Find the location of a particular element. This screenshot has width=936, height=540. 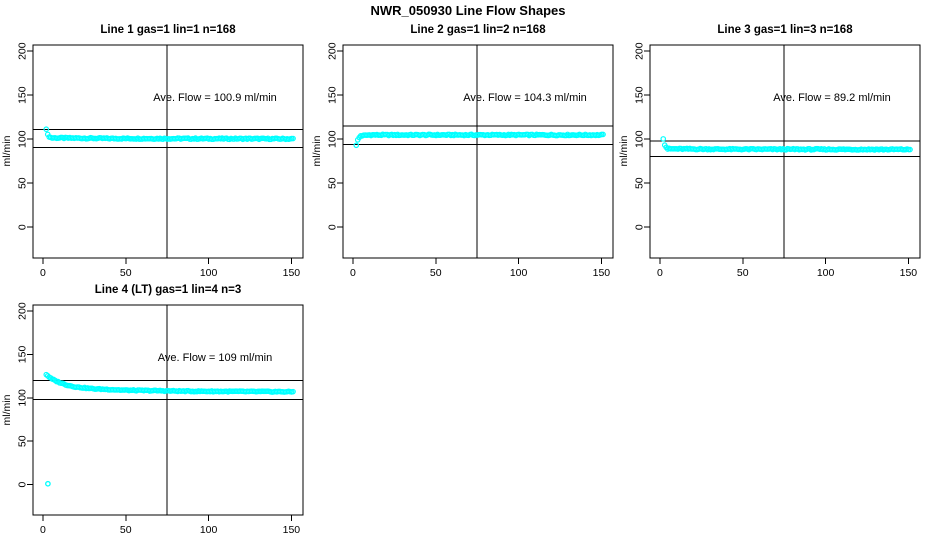

ave-flow-annotation: Ave. Flow = 104.3 ml/min is located at coordinates (525, 98).